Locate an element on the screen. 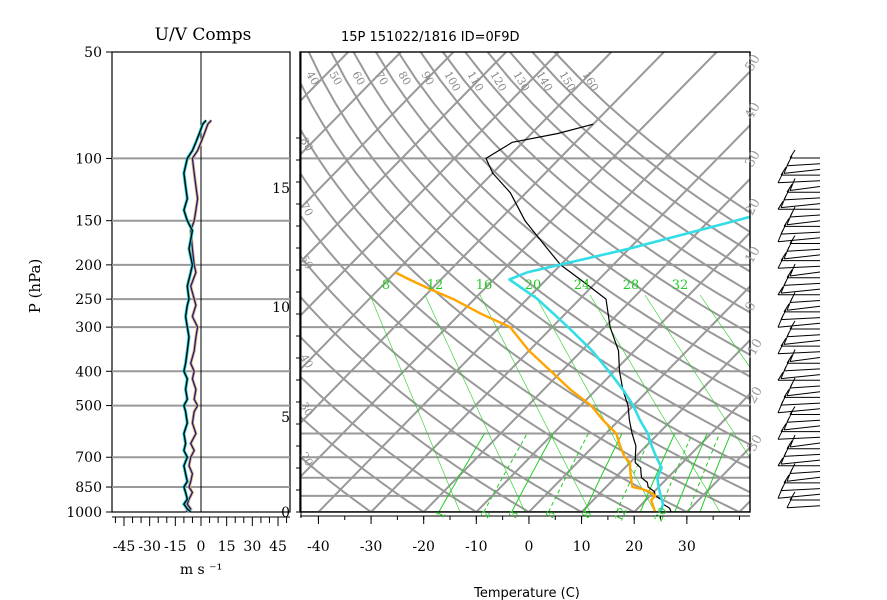 This screenshot has width=887, height=600. mixing-ratio-label: 8 is located at coordinates (386, 285).